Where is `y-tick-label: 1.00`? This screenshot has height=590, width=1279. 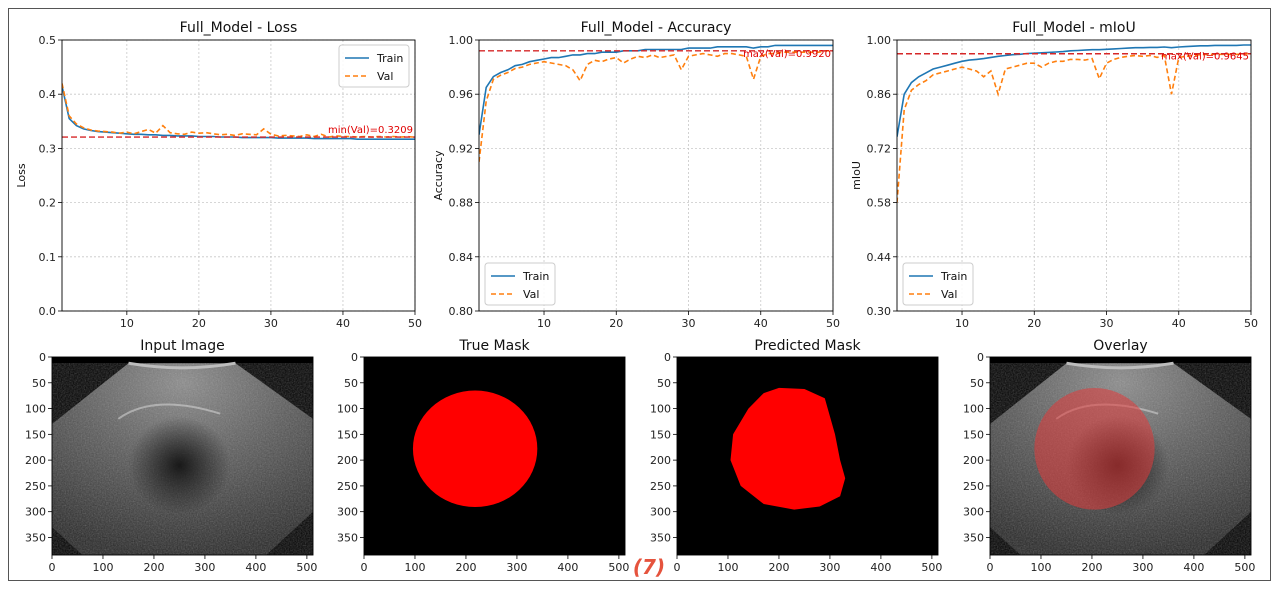
y-tick-label: 1.00 is located at coordinates (461, 40).